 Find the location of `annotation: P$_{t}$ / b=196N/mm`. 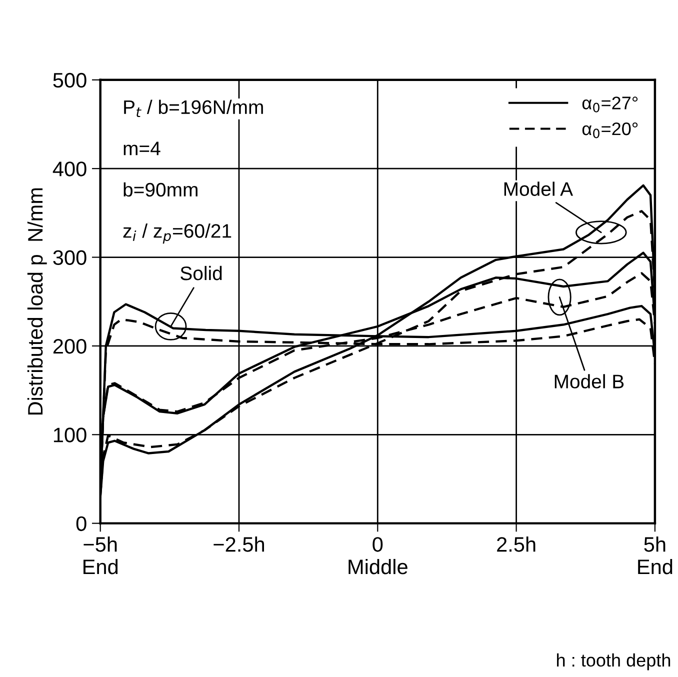

annotation: P$_{t}$ / b=196N/mm is located at coordinates (193, 109).